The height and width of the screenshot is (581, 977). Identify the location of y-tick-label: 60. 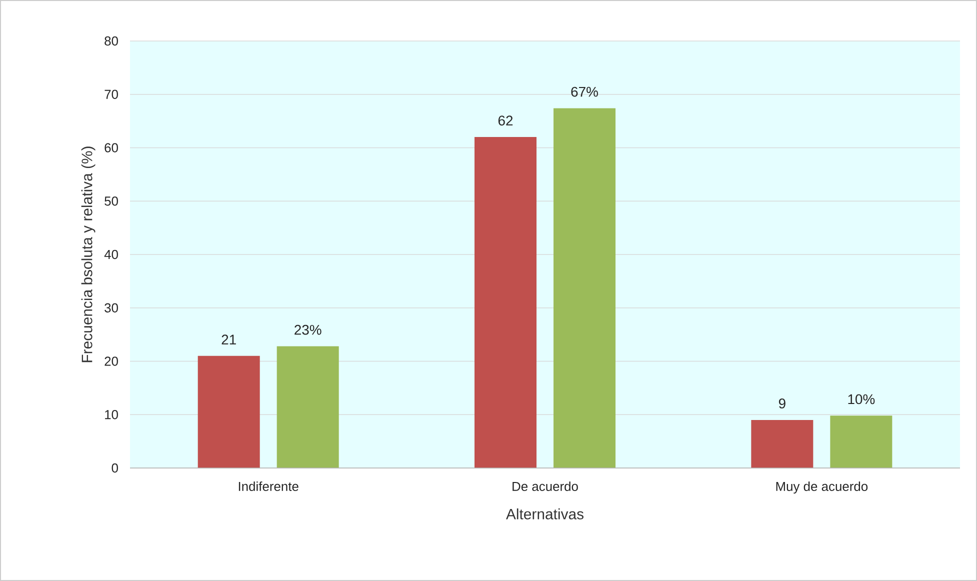
(111, 147).